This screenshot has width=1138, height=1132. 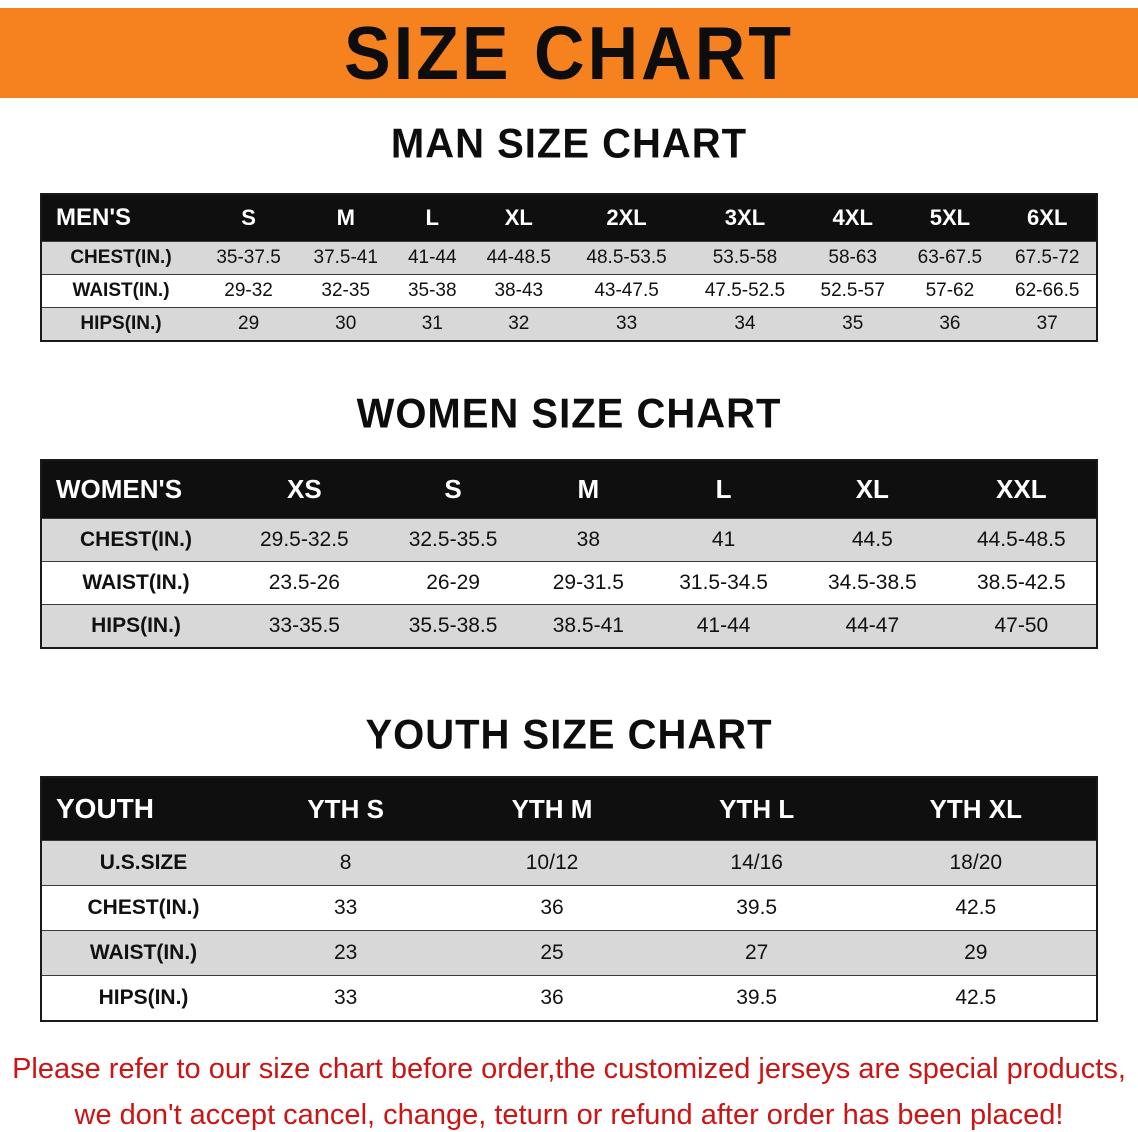 I want to click on size-value-cell: 48.5-53.5, so click(x=626, y=257).